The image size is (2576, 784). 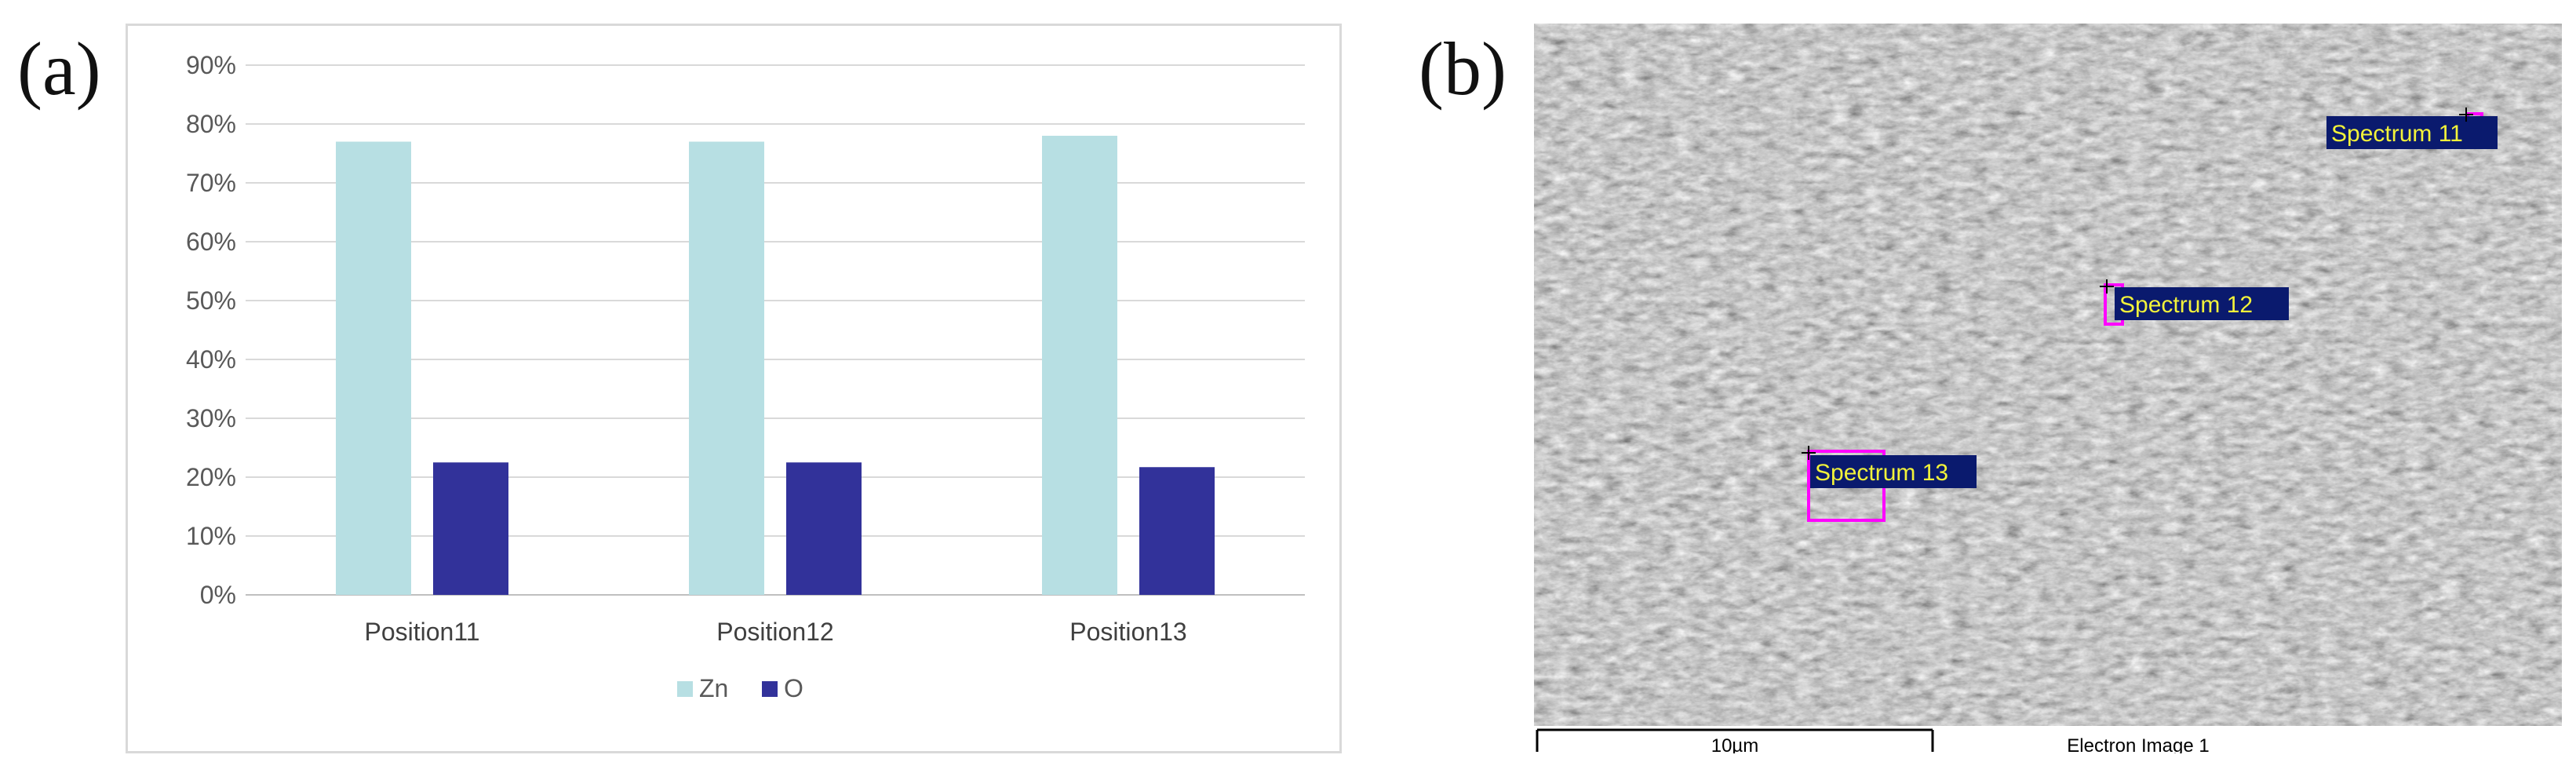 I want to click on y-tick-label: 30%, so click(x=211, y=418).